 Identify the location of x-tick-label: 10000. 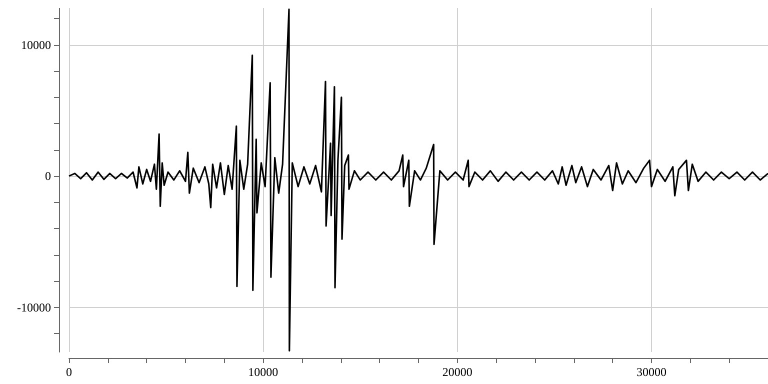
(263, 372).